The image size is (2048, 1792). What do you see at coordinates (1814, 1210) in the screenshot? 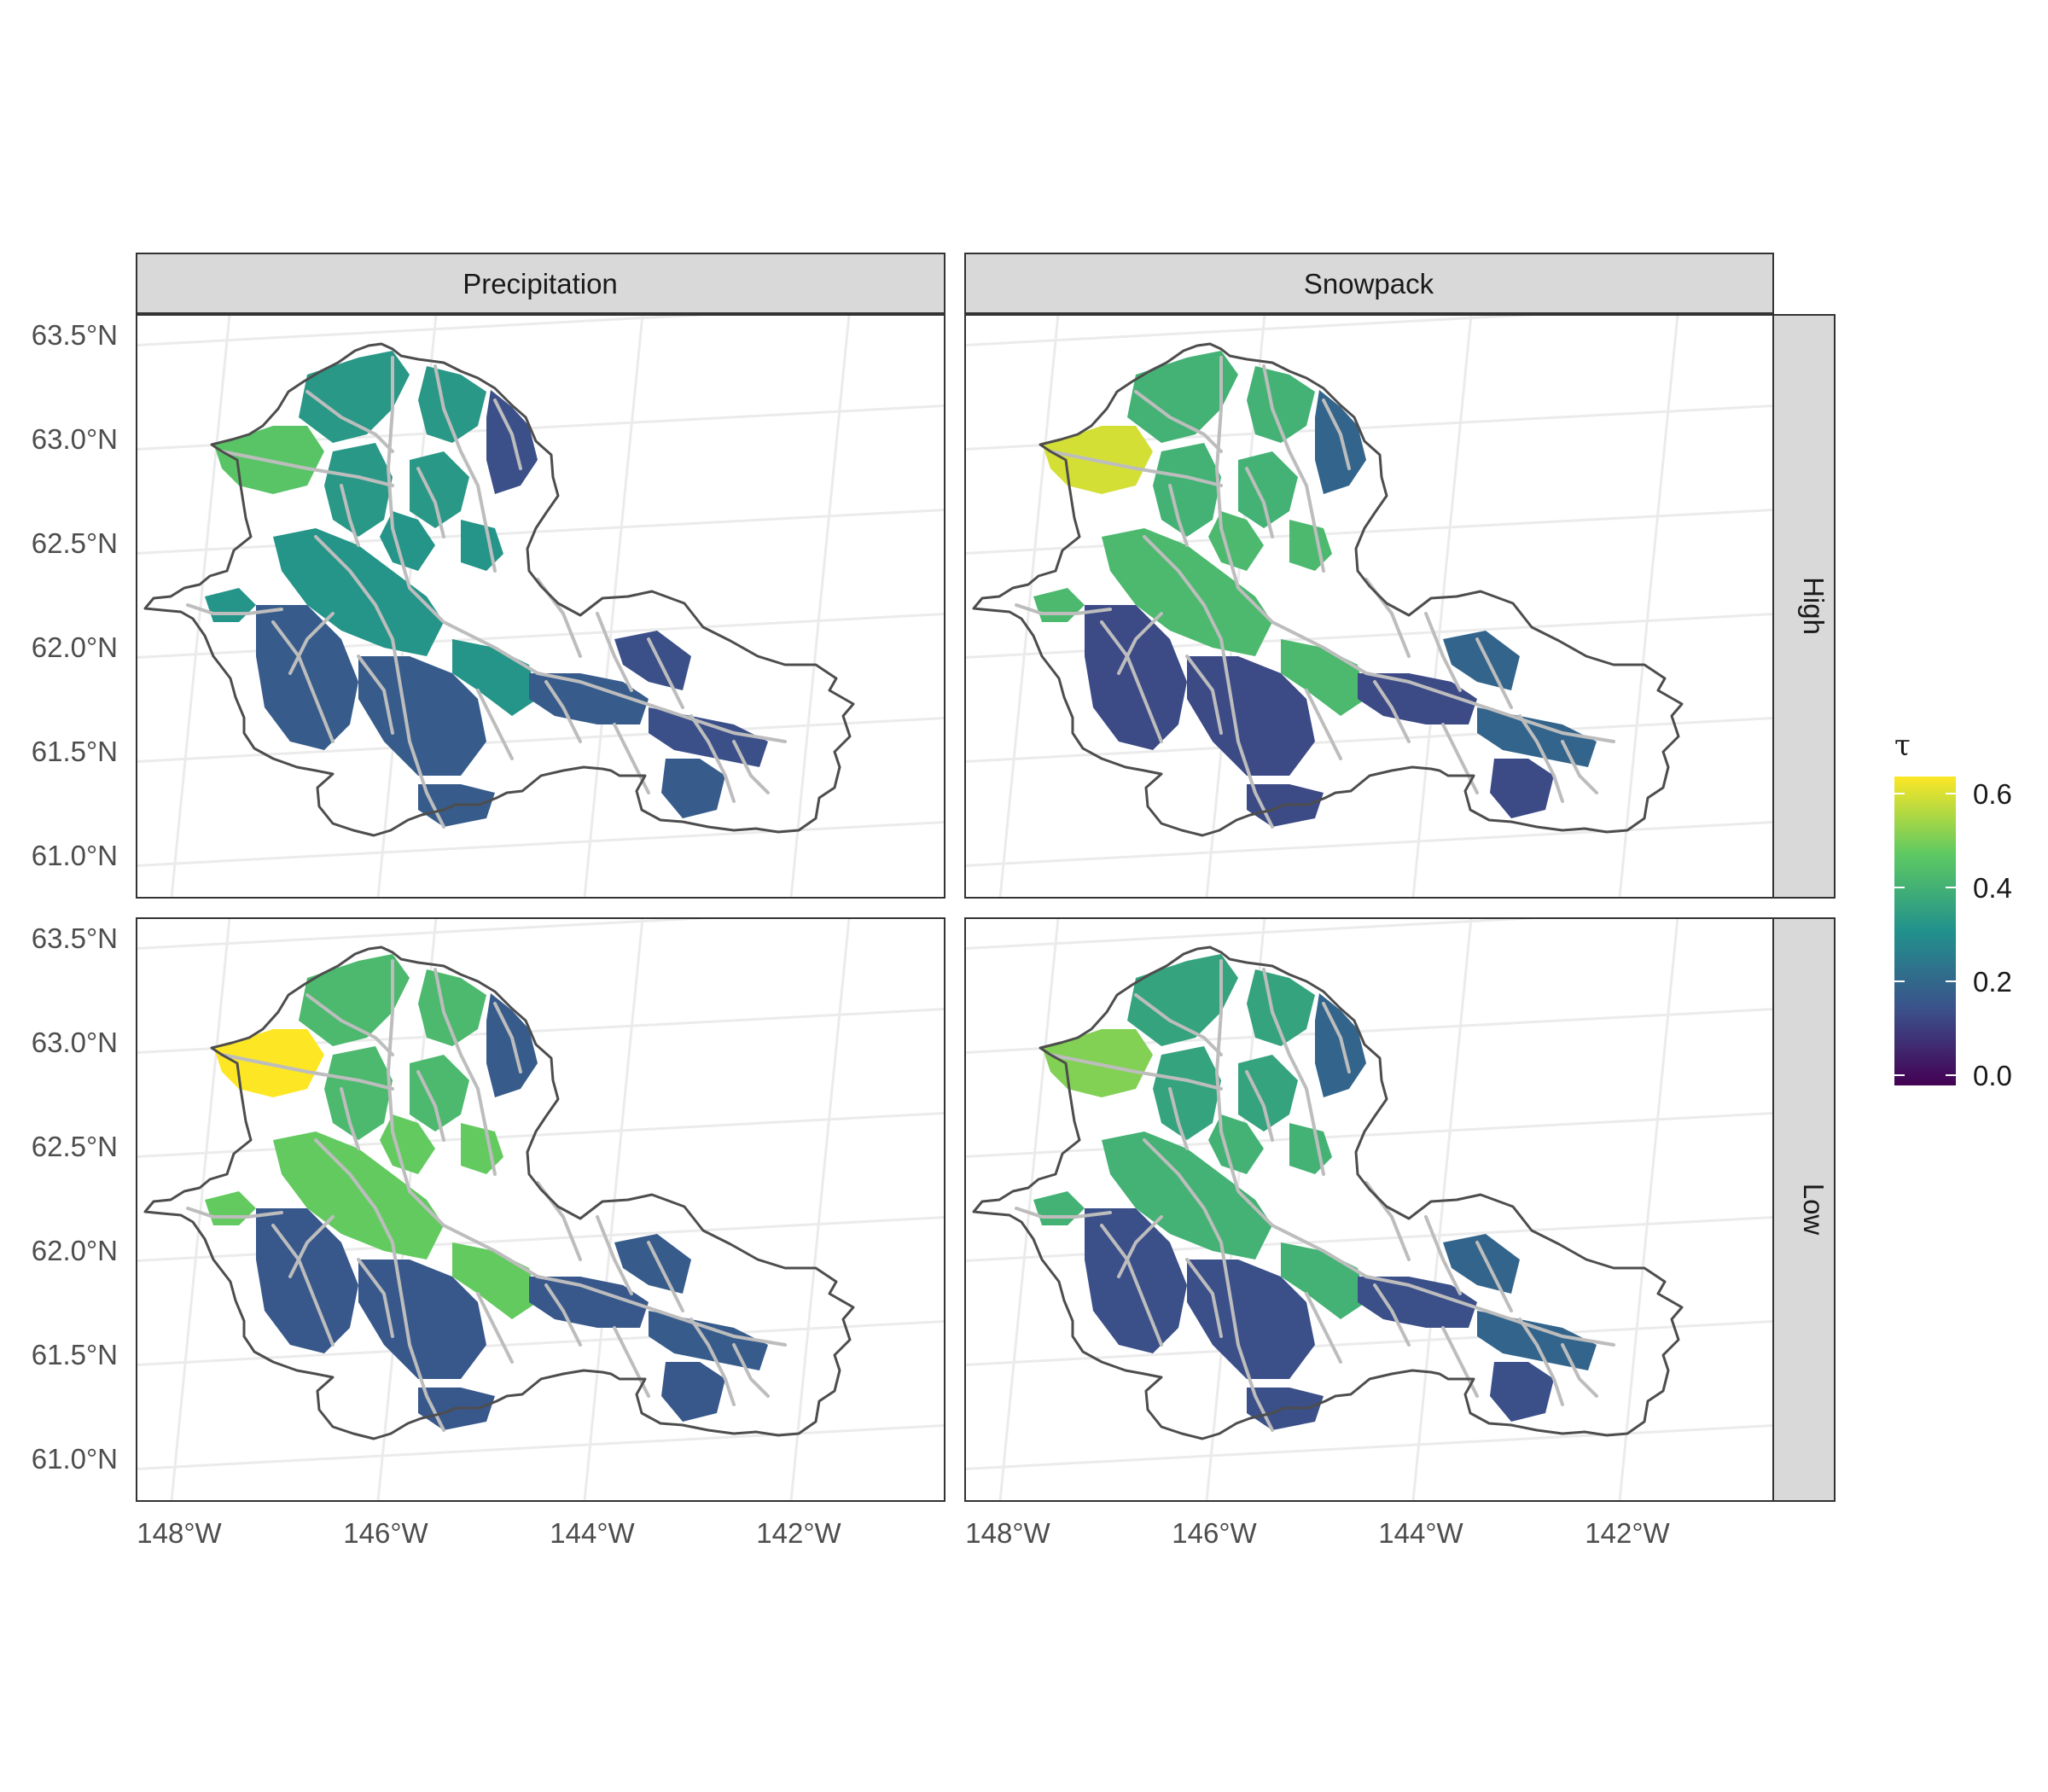
I see `strip-label-low: Low` at bounding box center [1814, 1210].